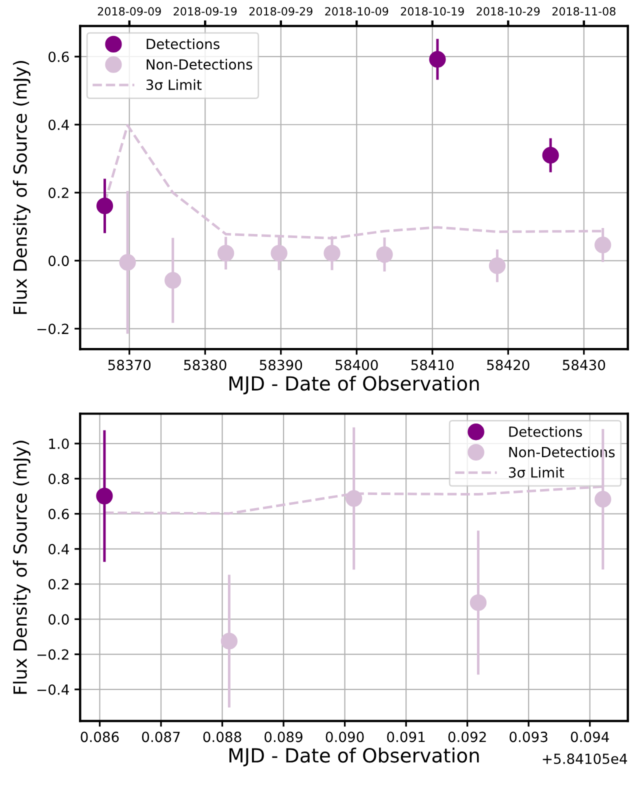 The width and height of the screenshot is (631, 788). I want to click on x-tick-label: 0.094, so click(589, 737).